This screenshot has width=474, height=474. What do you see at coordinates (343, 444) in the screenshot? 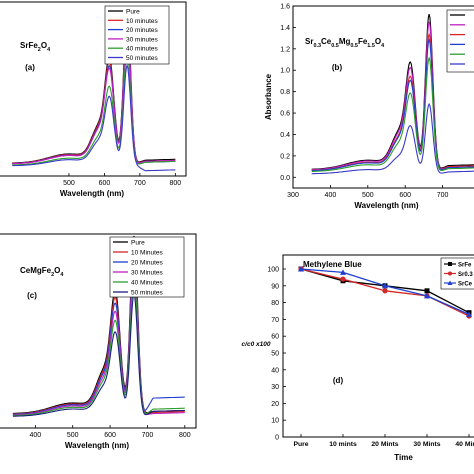
I see `x-tick-label: 10 mints` at bounding box center [343, 444].